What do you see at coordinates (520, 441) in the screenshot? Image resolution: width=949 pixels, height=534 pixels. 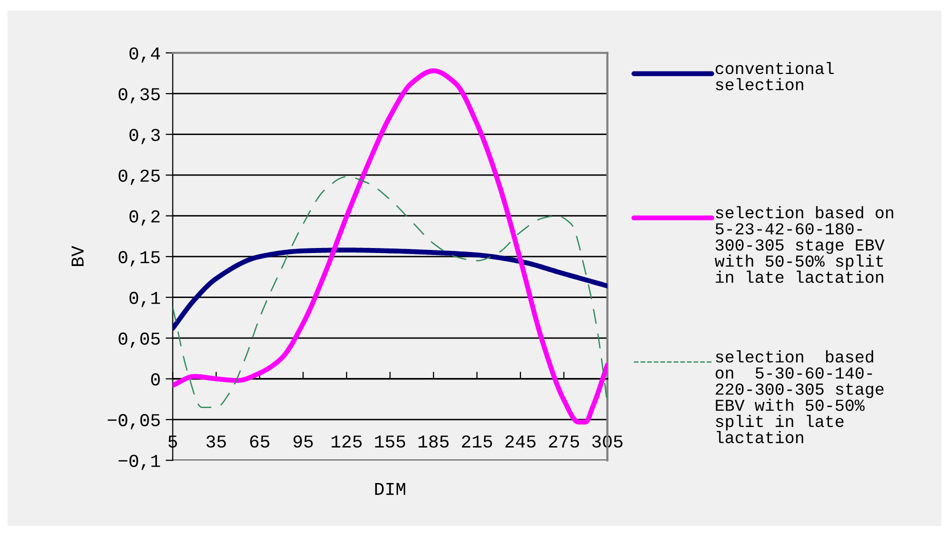 I see `x-tick-label: 245` at bounding box center [520, 441].